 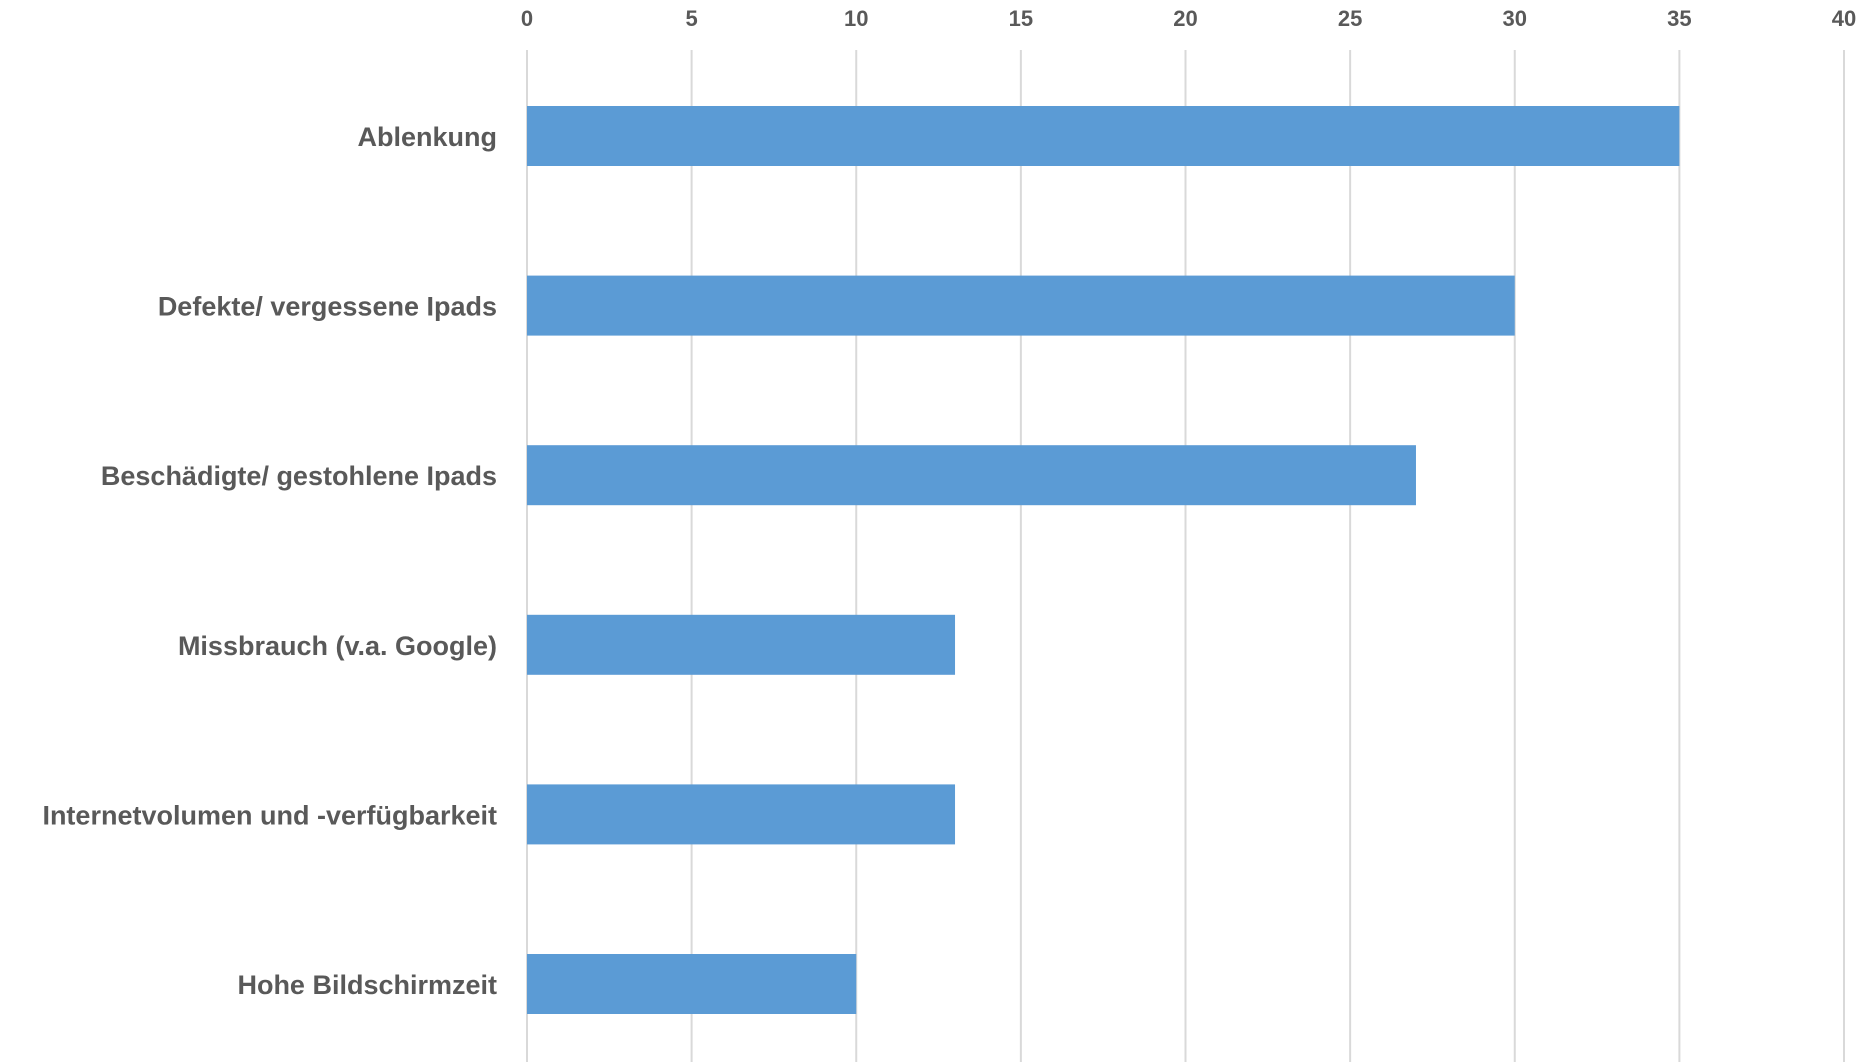 I want to click on x-axis-ticks: 0 5 10 15 20 25 30 35 40, so click(x=1188, y=18).